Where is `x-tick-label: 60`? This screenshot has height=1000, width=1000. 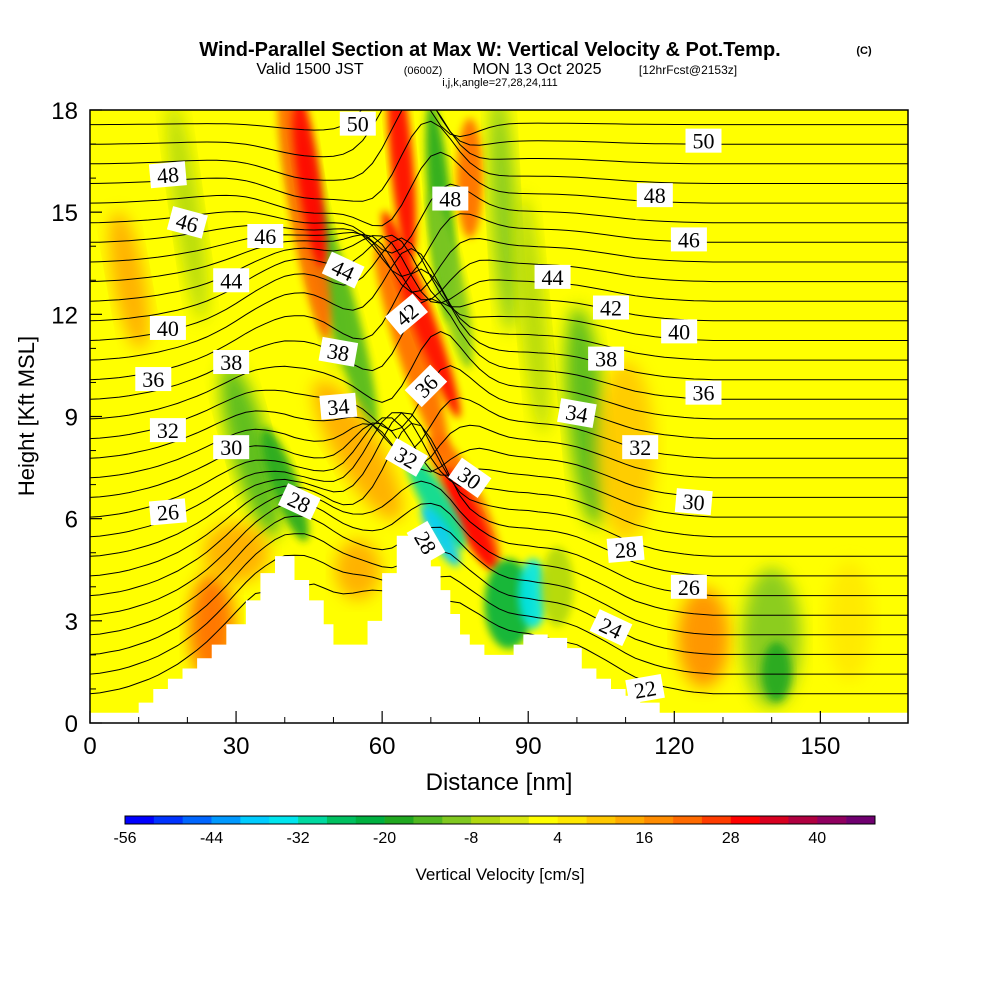
x-tick-label: 60 is located at coordinates (382, 746).